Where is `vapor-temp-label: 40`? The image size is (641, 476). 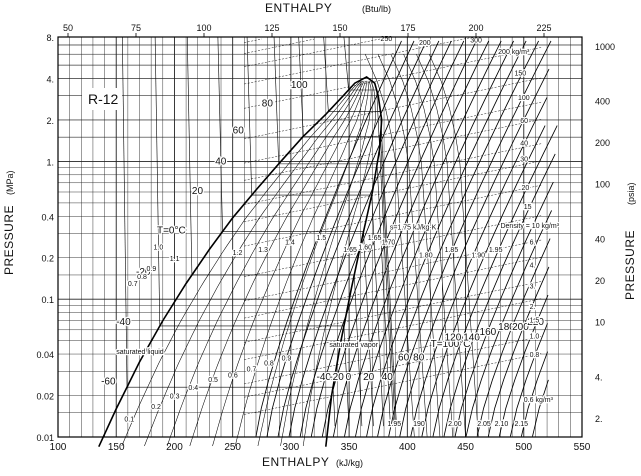
vapor-temp-label: 40 is located at coordinates (388, 377).